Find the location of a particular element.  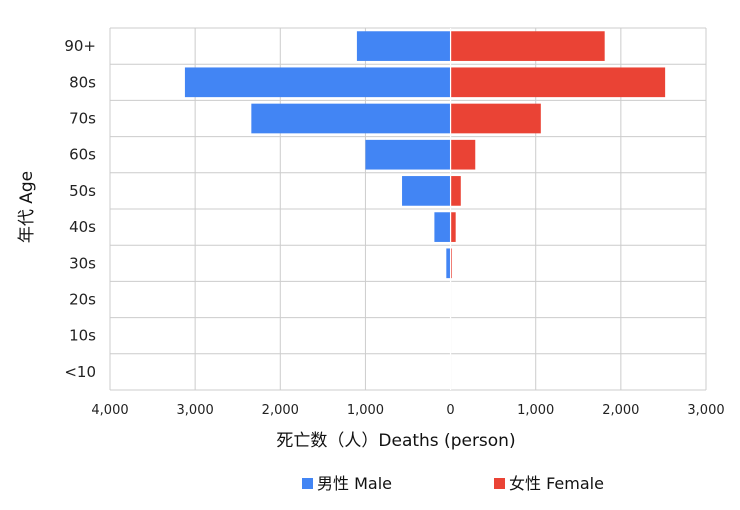

male-bar-70s is located at coordinates (351, 118).